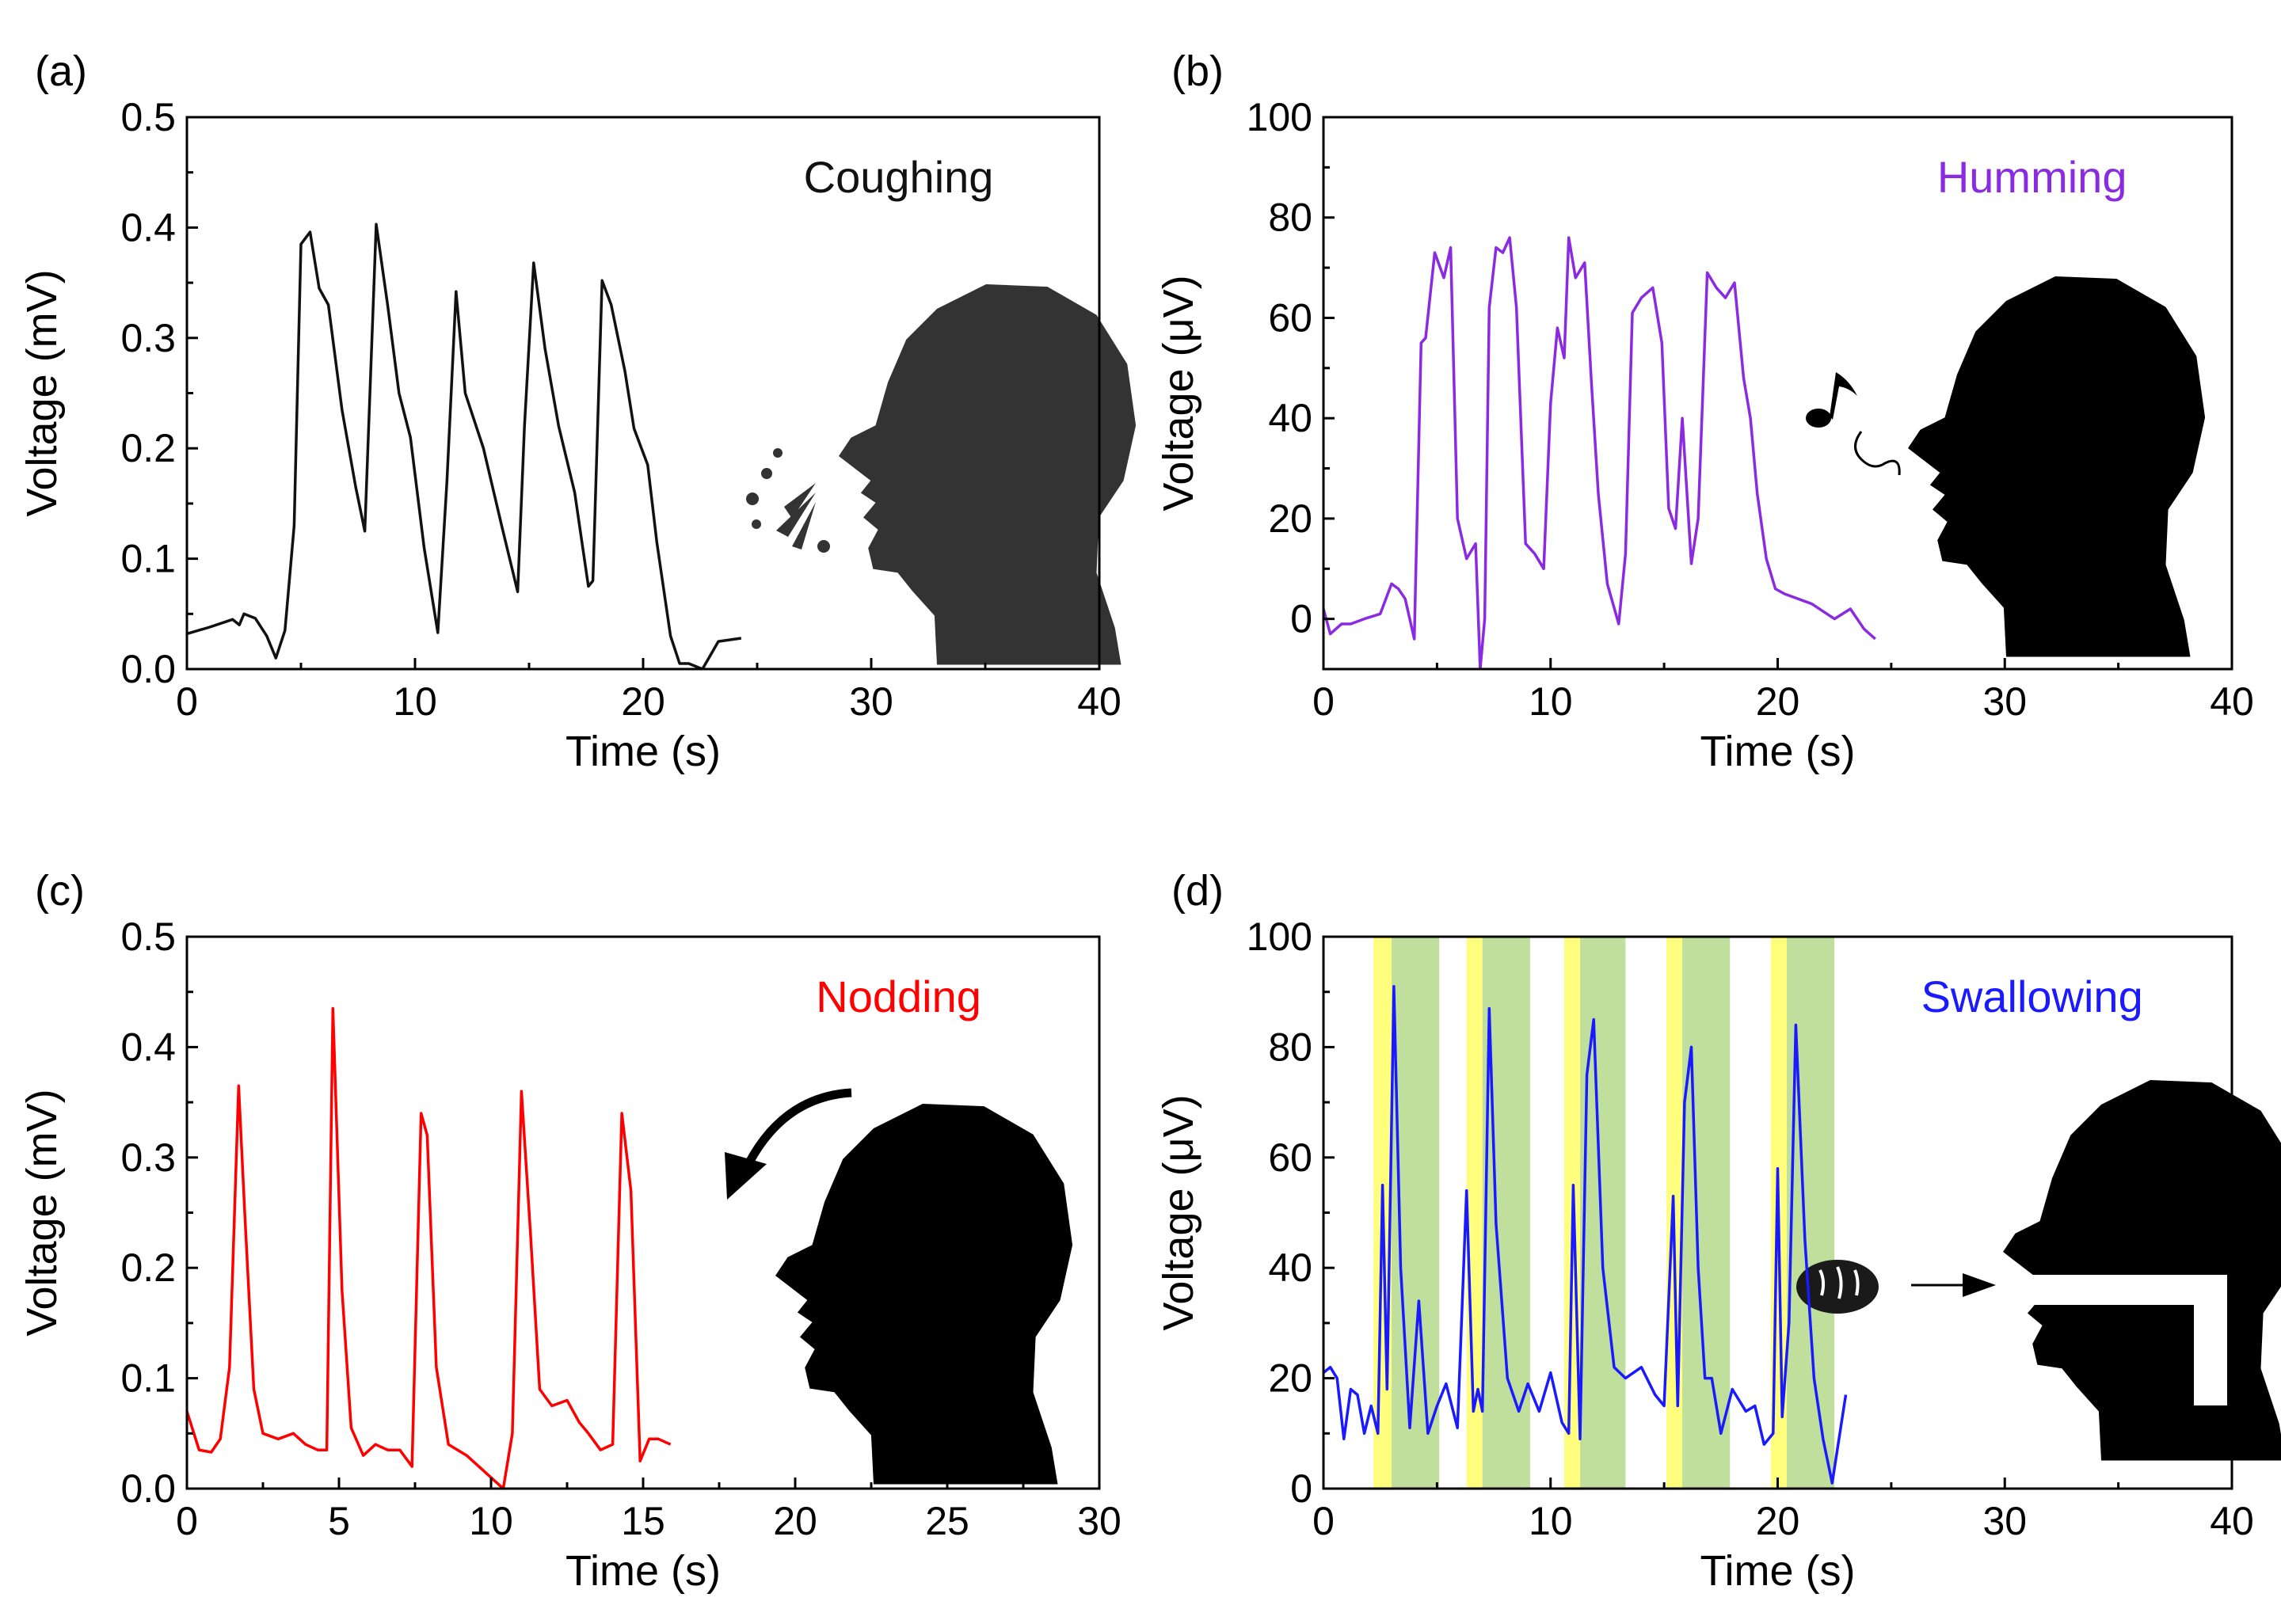 The height and width of the screenshot is (1624, 2281). Describe the element at coordinates (1197, 891) in the screenshot. I see `panel-label: (d)` at that location.